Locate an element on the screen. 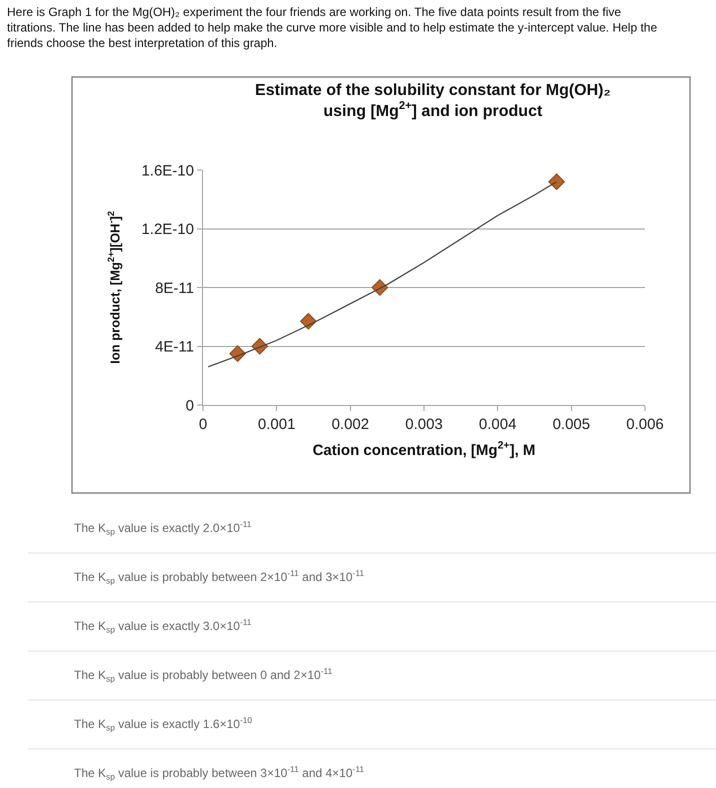  x-tick-label: 0.006 is located at coordinates (645, 424).